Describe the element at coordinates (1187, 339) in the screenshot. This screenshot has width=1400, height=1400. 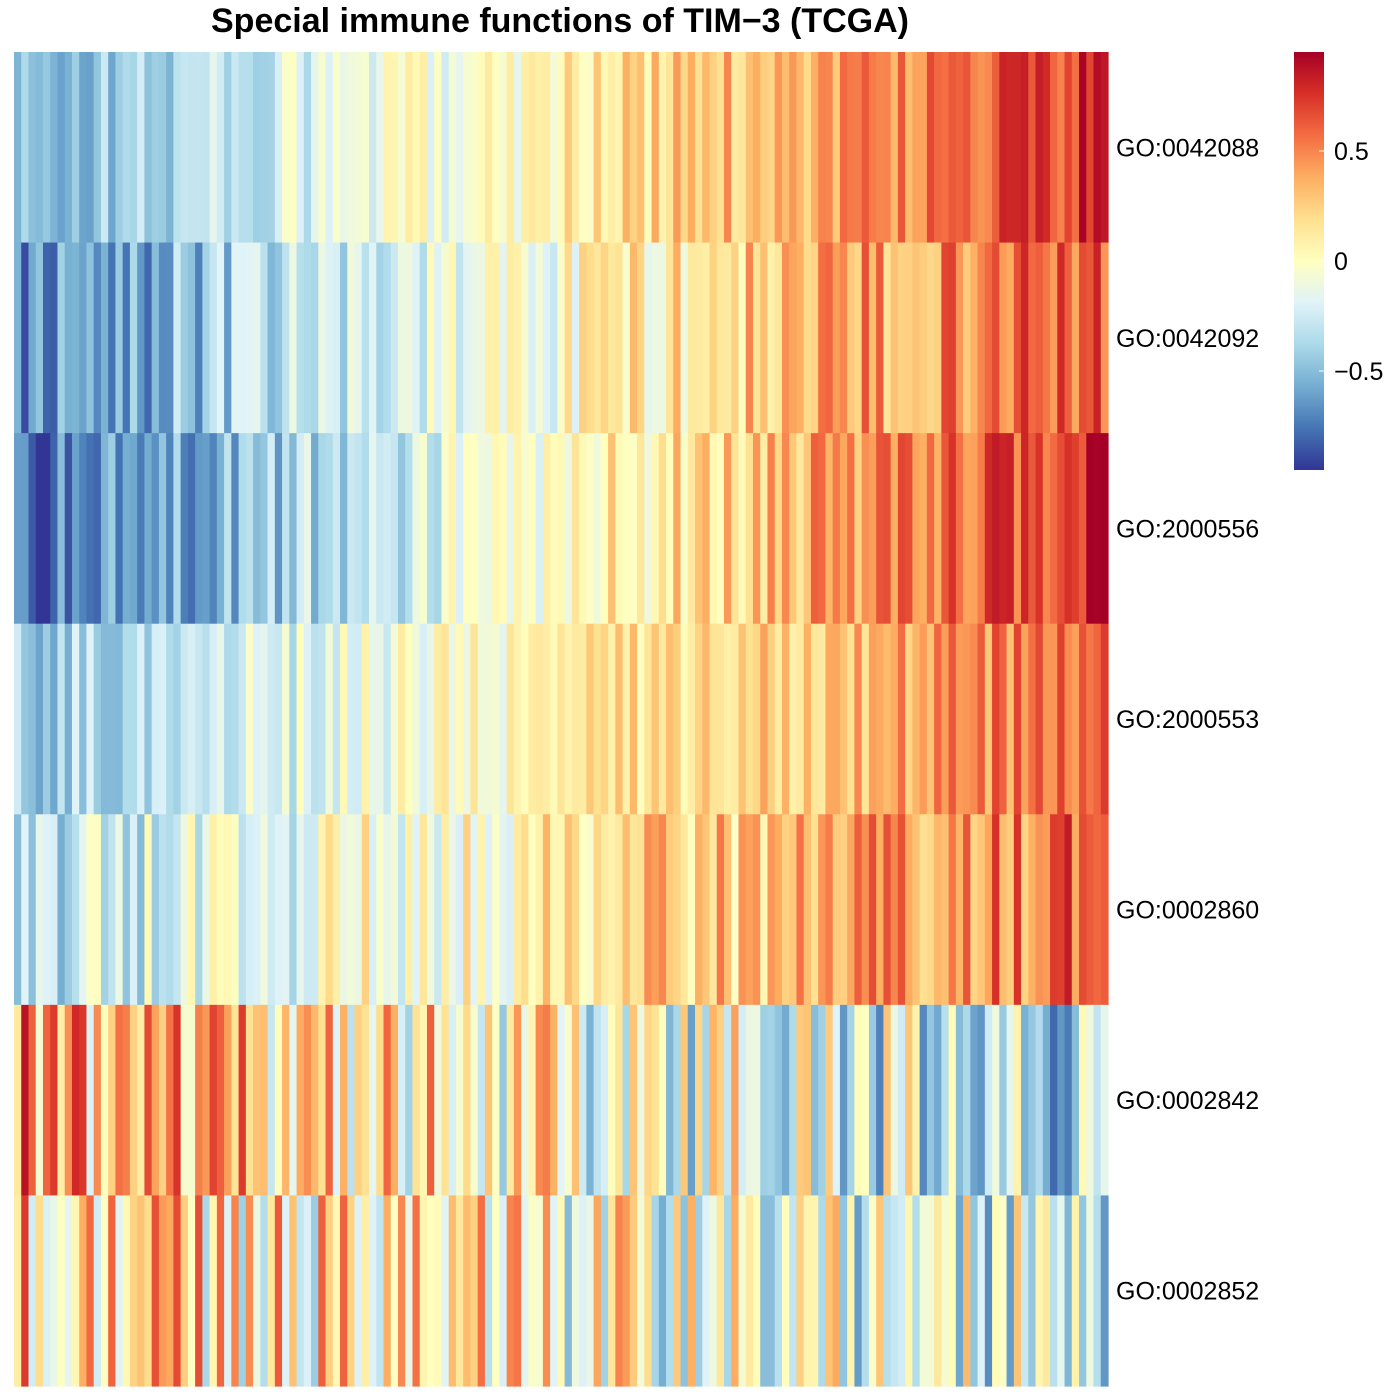
I see `row-label: GO:0042092` at that location.